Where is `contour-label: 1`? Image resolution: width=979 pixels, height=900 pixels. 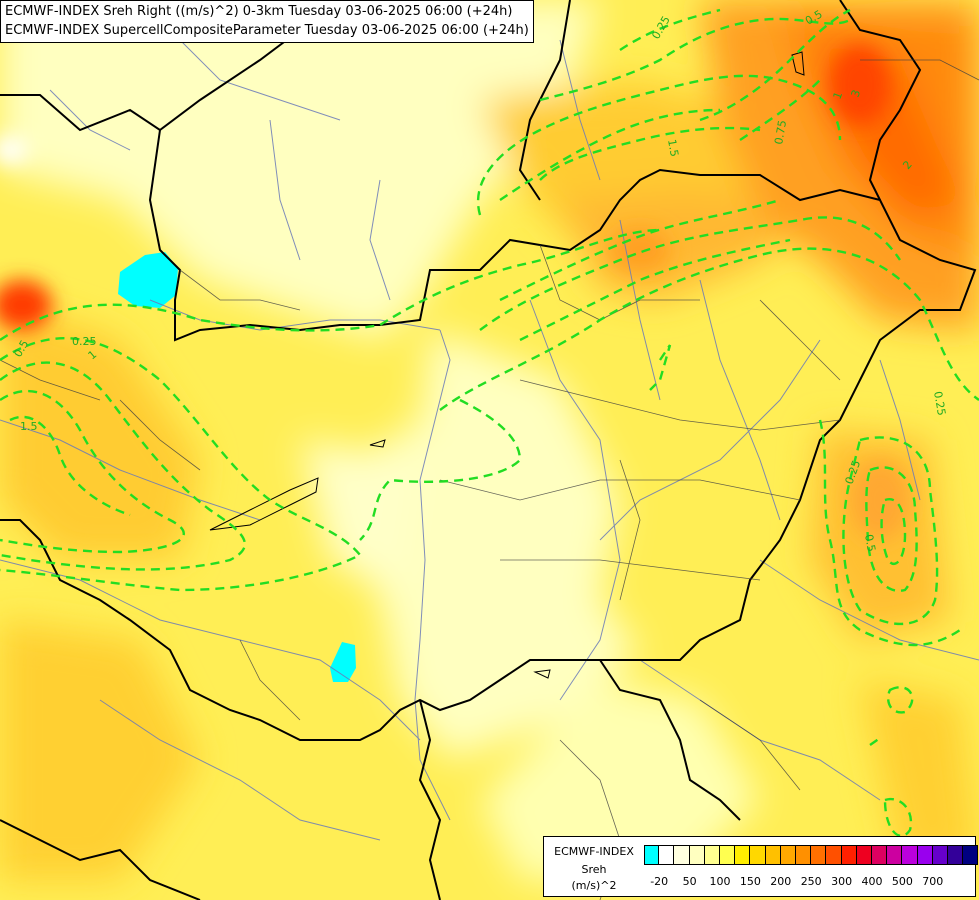
contour-label: 1 is located at coordinates (838, 95).